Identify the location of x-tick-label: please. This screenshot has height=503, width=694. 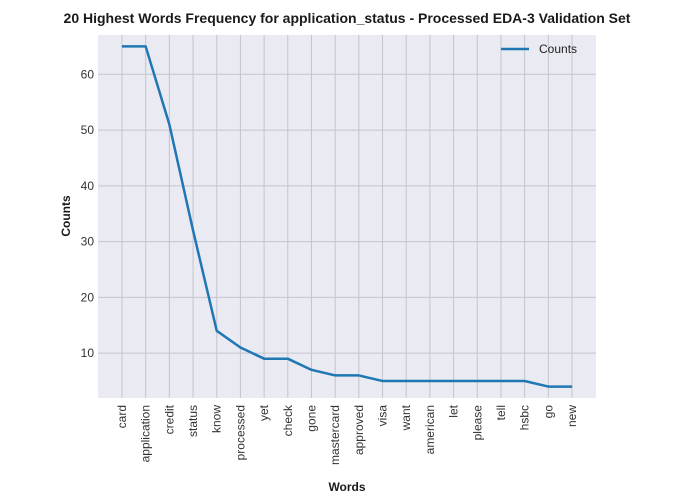
(477, 423).